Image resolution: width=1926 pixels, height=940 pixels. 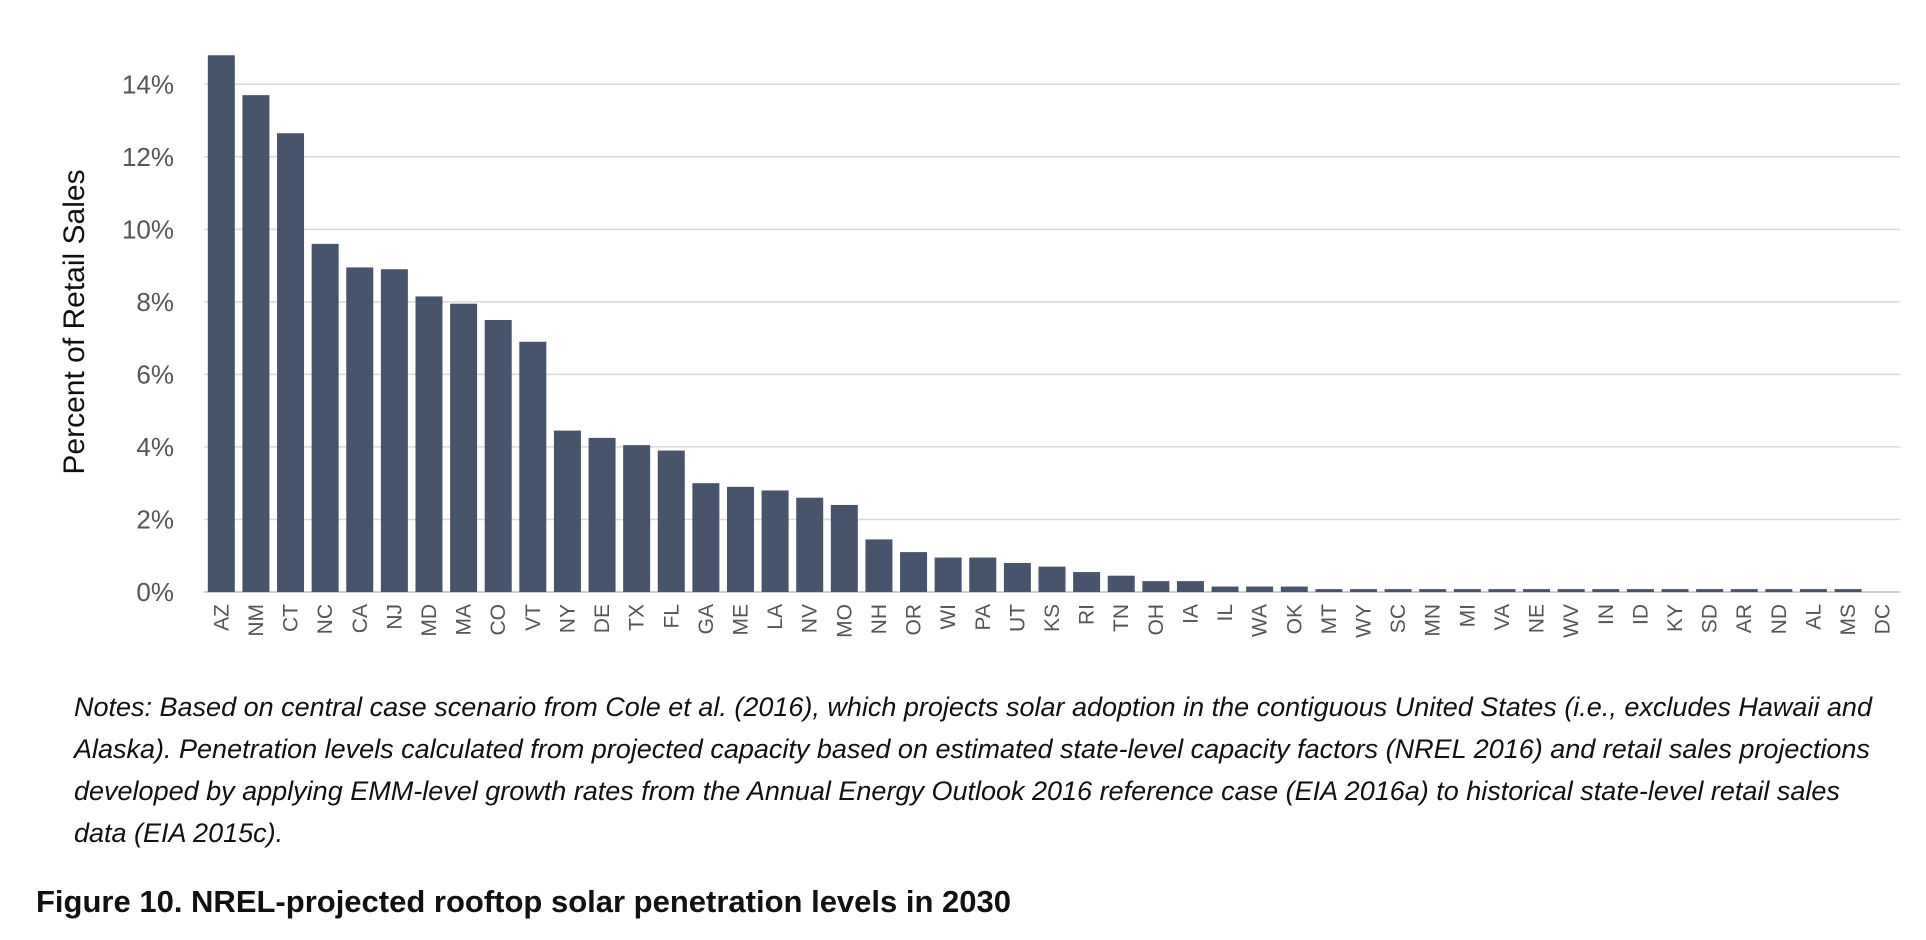 What do you see at coordinates (1121, 618) in the screenshot?
I see `x-tick-label: TN` at bounding box center [1121, 618].